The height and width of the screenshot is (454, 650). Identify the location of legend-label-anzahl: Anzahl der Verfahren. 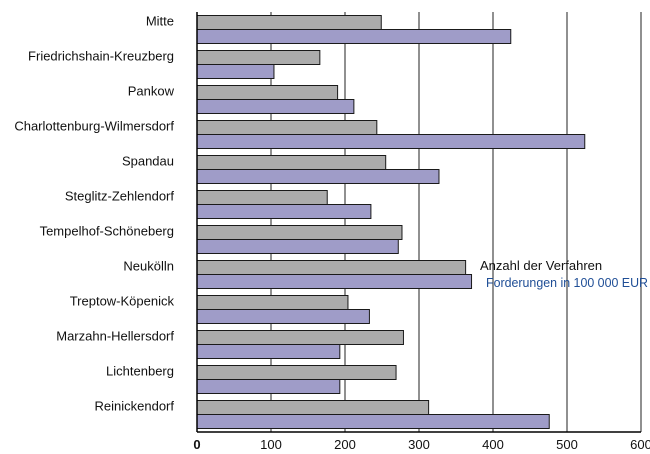
(541, 265).